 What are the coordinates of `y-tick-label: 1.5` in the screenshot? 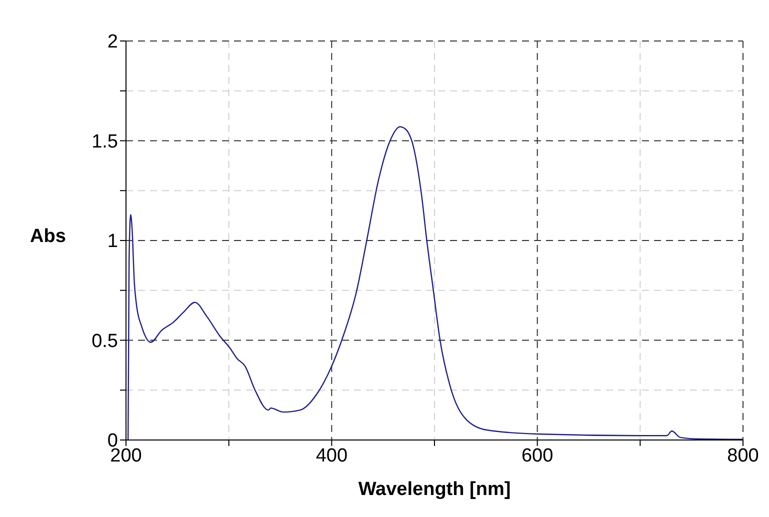 It's located at (105, 141).